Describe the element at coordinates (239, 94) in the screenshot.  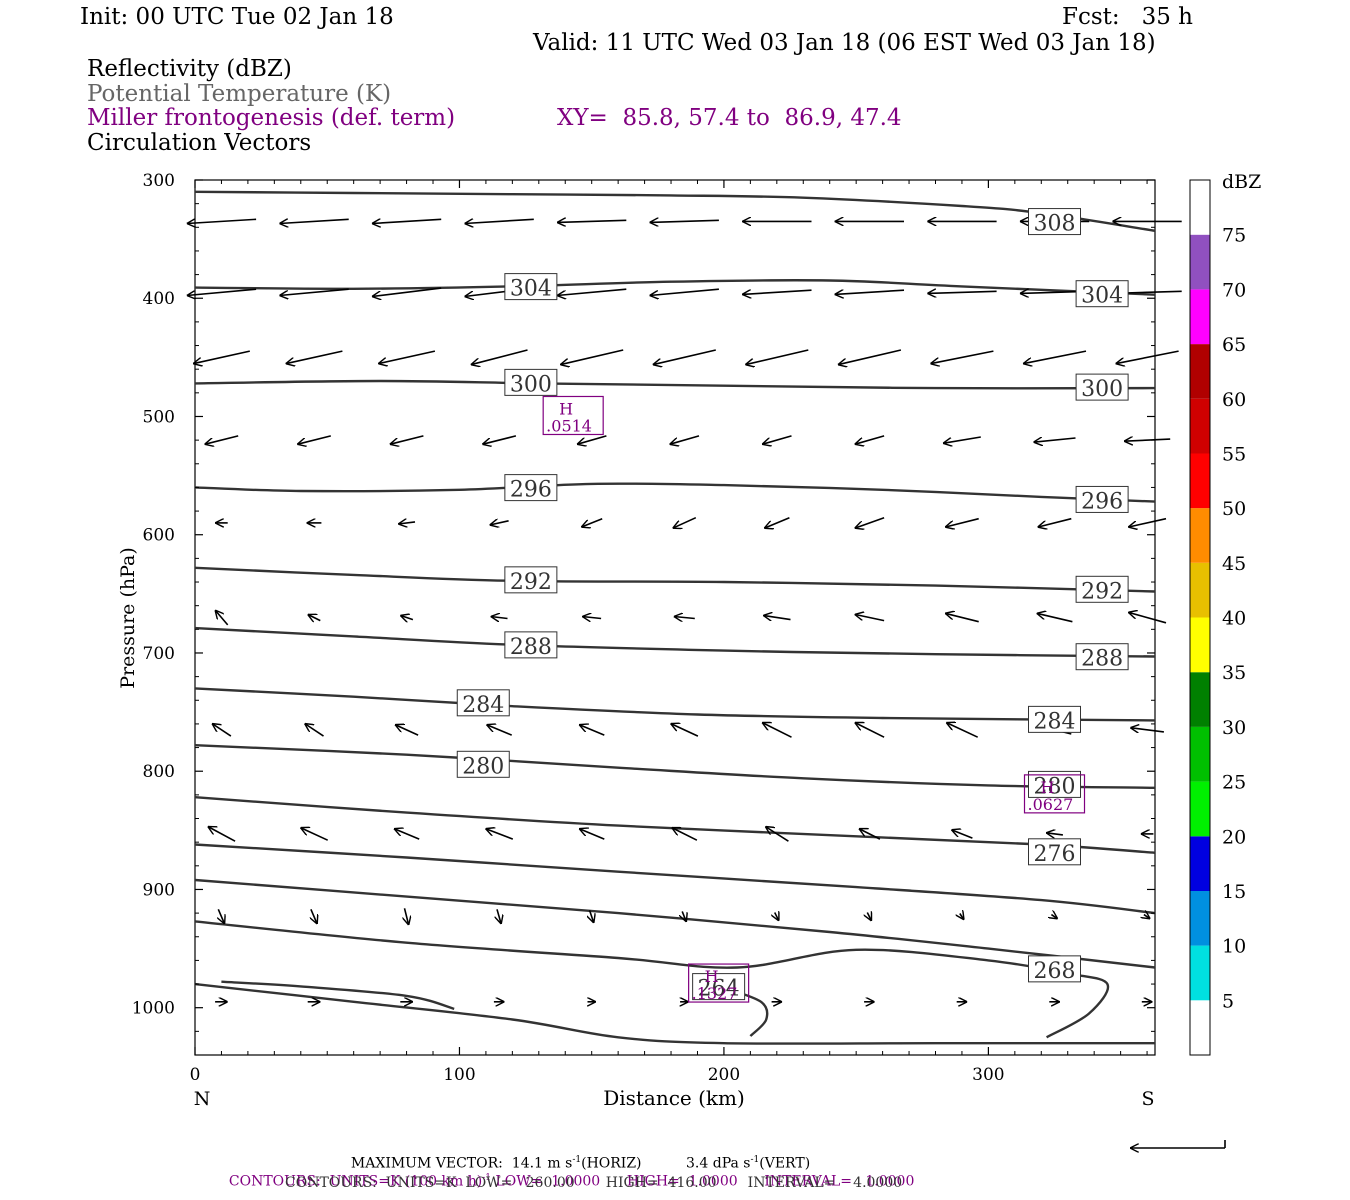
I see `field-potential-temperature: Potential Temperature (K)` at that location.